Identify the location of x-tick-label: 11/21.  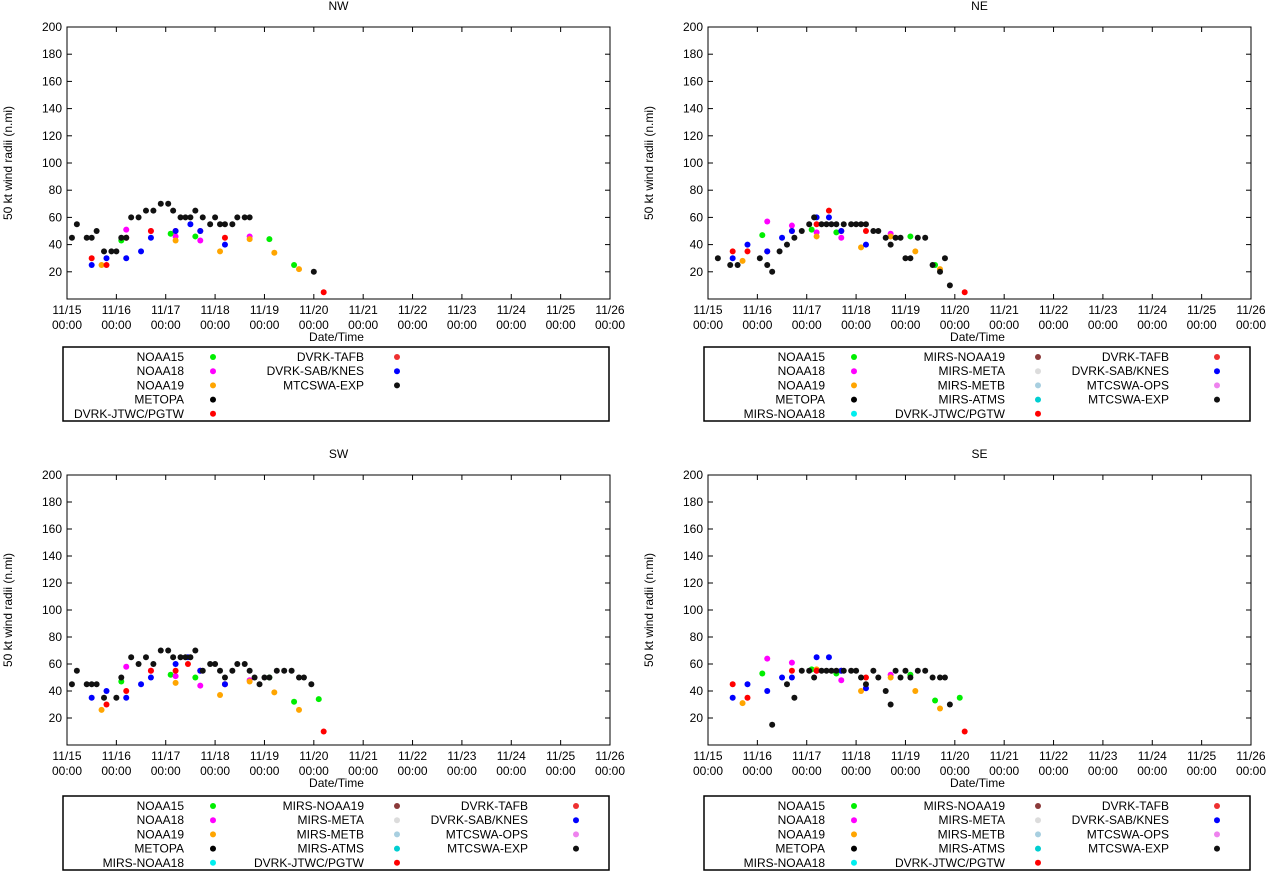
(363, 310).